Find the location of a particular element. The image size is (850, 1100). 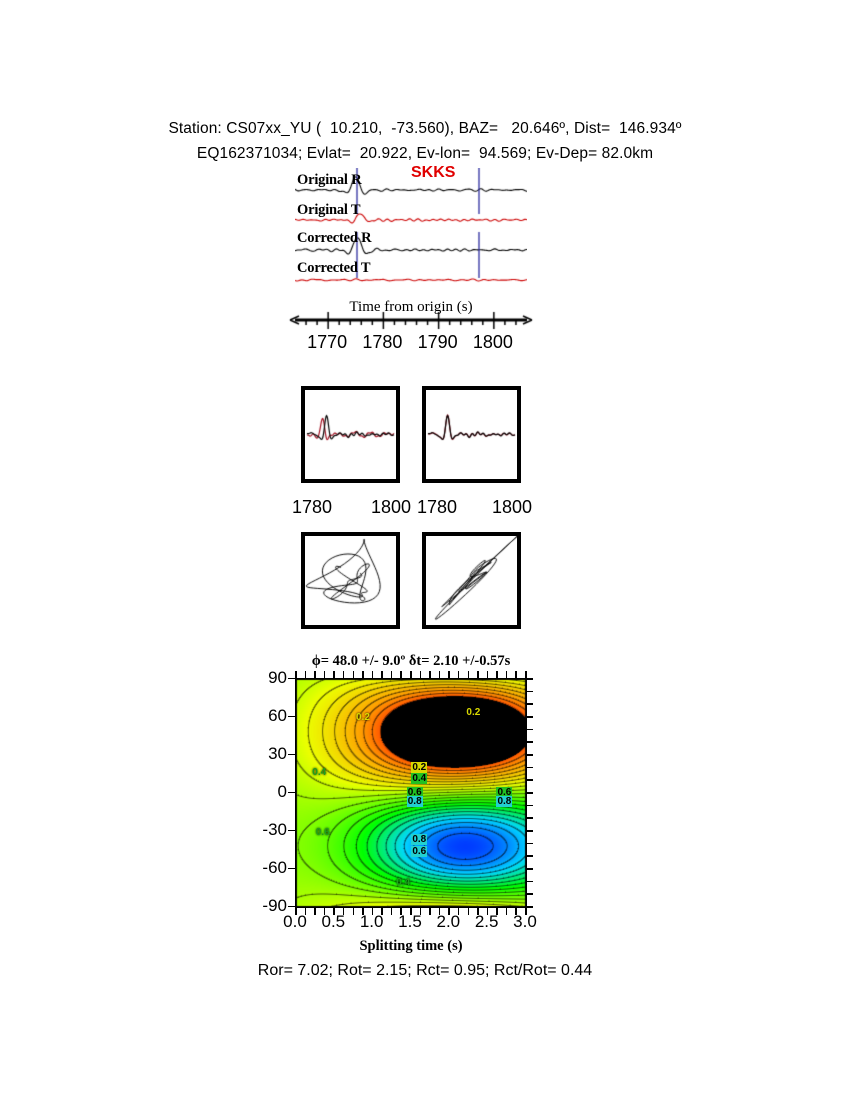

wavebox-right-tick-start: 1780 is located at coordinates (437, 507).